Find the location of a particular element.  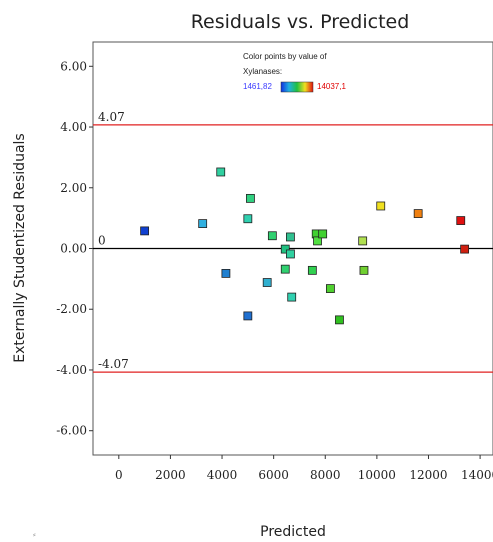

y-tick-label: 2.00 is located at coordinates (73, 188).